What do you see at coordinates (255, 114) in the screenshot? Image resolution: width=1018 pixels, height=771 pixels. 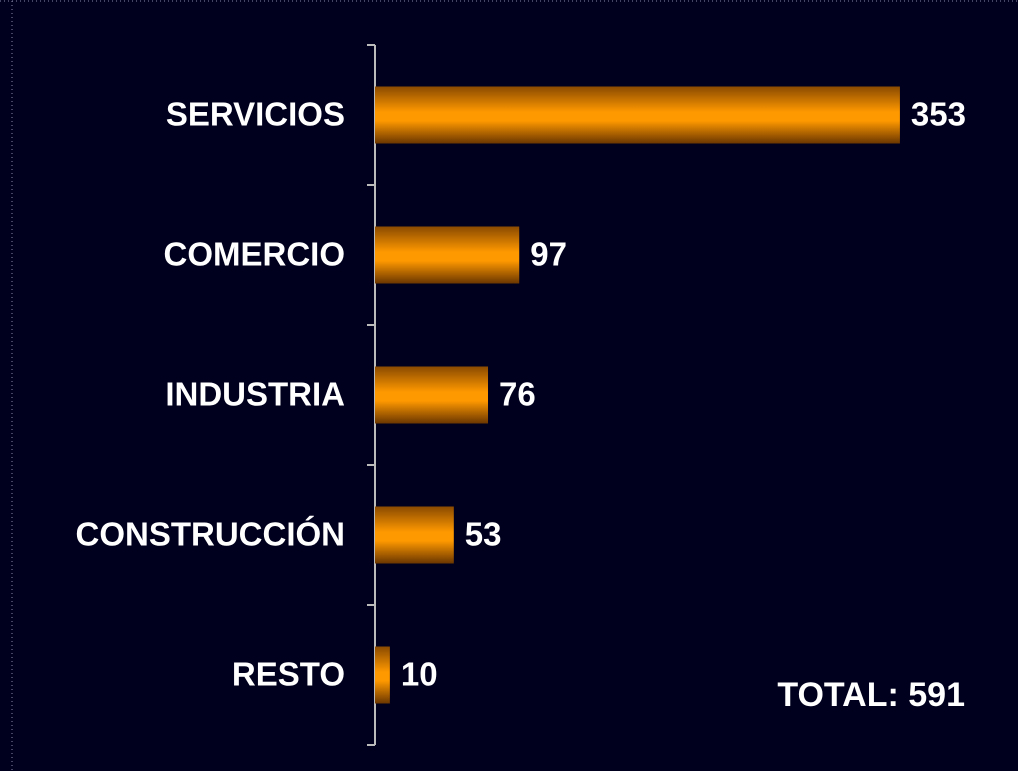 I see `category-label: SERVICIOS` at bounding box center [255, 114].